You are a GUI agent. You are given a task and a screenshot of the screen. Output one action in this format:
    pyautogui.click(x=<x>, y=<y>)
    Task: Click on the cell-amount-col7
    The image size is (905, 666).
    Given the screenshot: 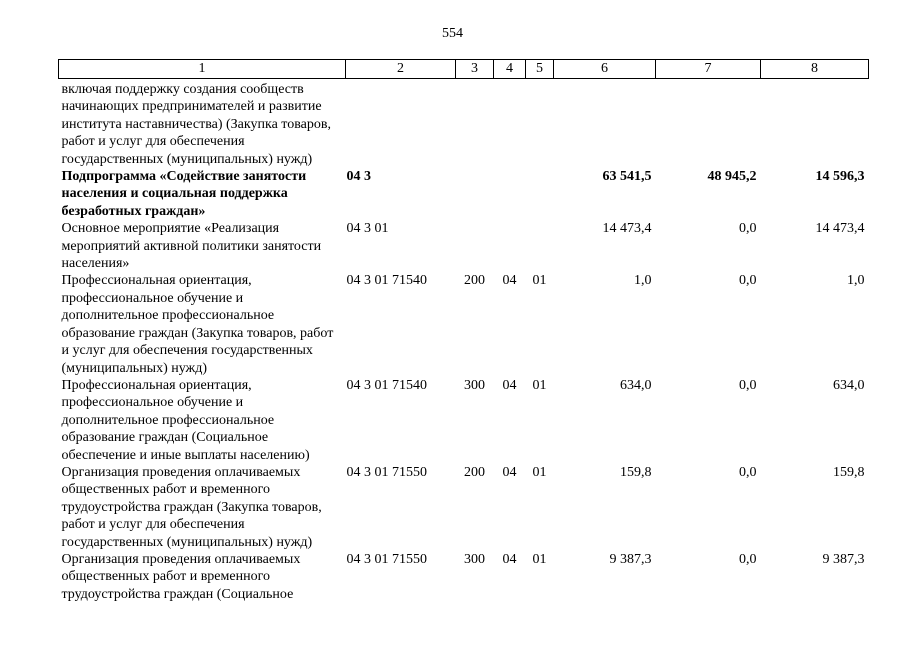 What is the action you would take?
    pyautogui.click(x=708, y=124)
    